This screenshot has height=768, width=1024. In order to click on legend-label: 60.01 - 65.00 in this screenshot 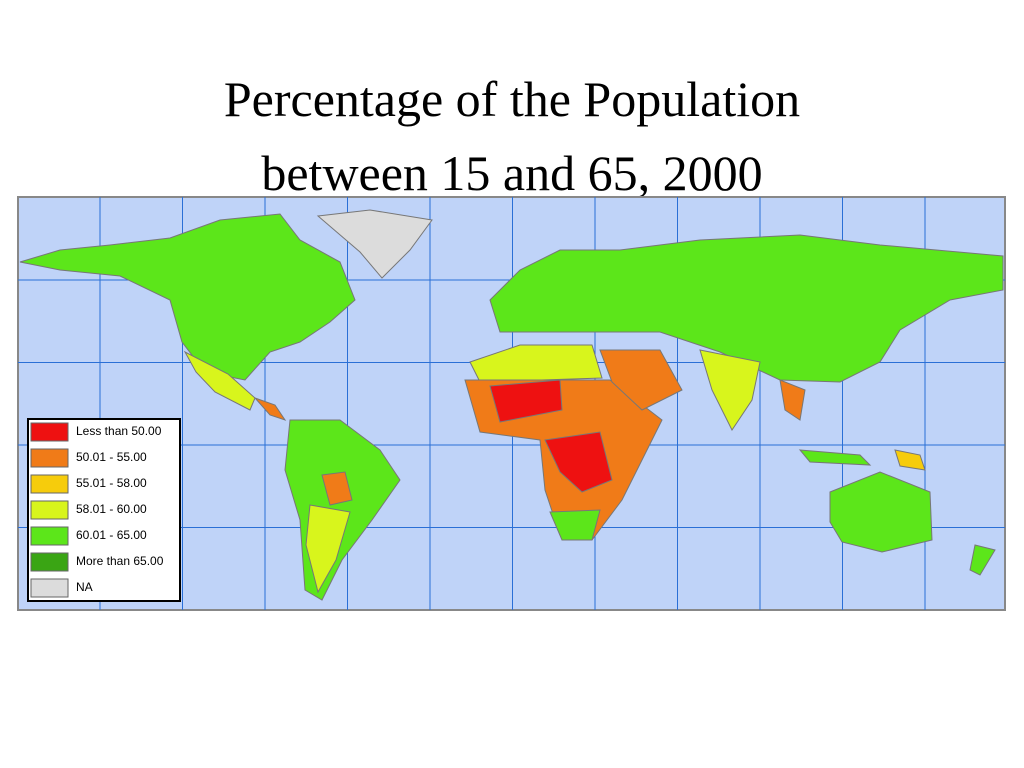, I will do `click(111, 535)`.